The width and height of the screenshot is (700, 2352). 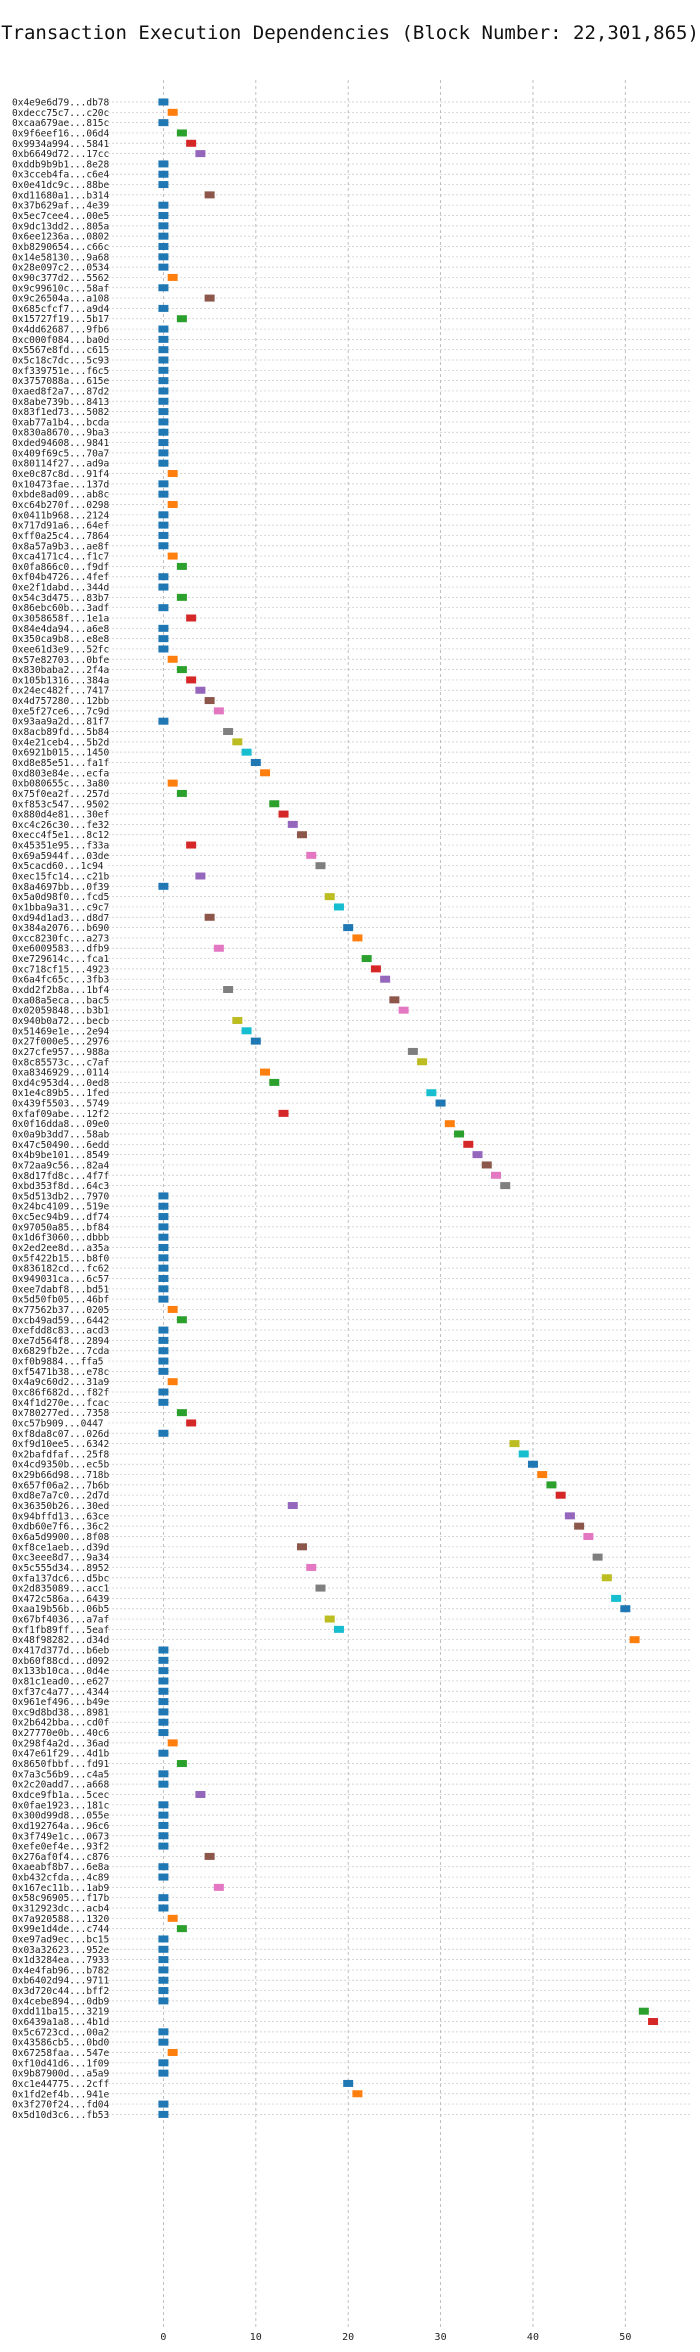 What do you see at coordinates (61, 1217) in the screenshot?
I see `y-tick-label: 0xc5ec94b9...df74` at bounding box center [61, 1217].